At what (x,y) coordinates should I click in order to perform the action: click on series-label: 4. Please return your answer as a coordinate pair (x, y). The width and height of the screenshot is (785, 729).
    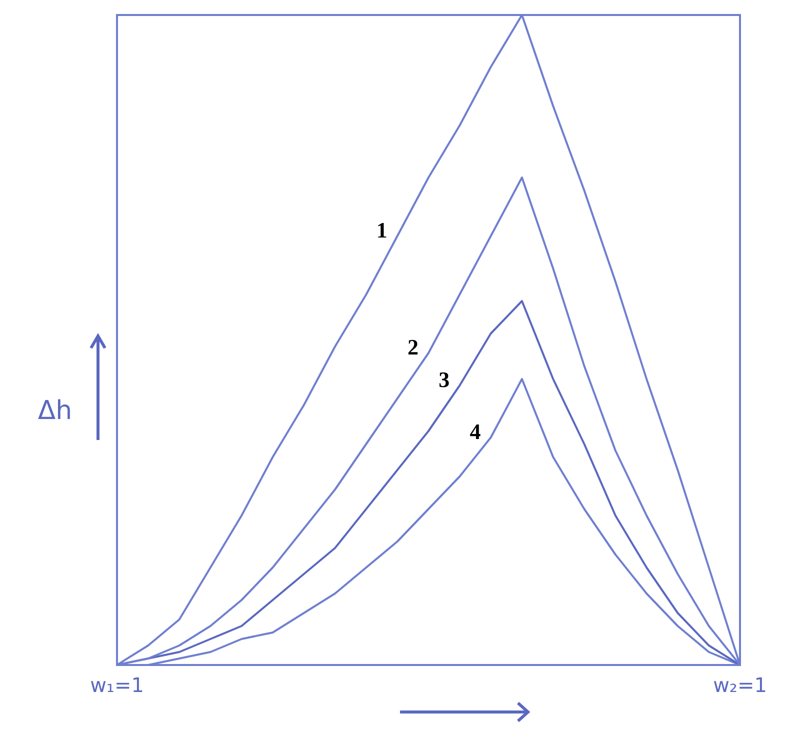
    Looking at the image, I should click on (475, 431).